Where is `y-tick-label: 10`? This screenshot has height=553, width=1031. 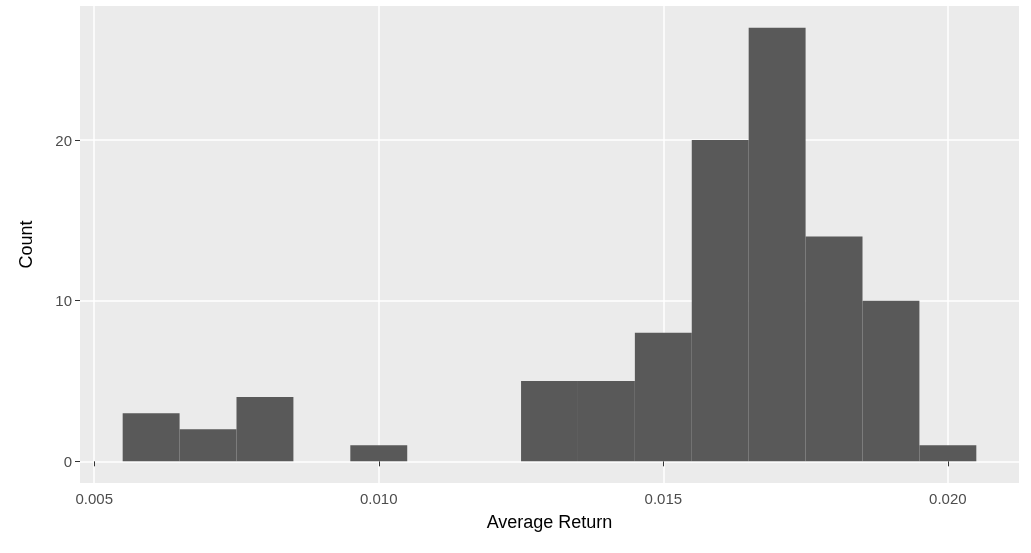 y-tick-label: 10 is located at coordinates (63, 301).